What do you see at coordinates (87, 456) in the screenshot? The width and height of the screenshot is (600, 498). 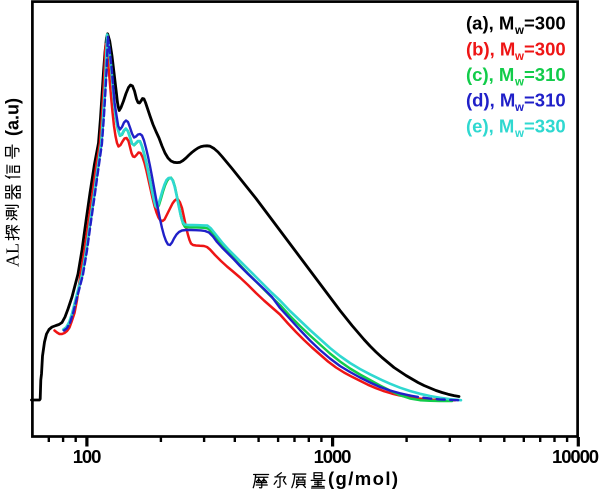 I see `svg-text: 100` at bounding box center [87, 456].